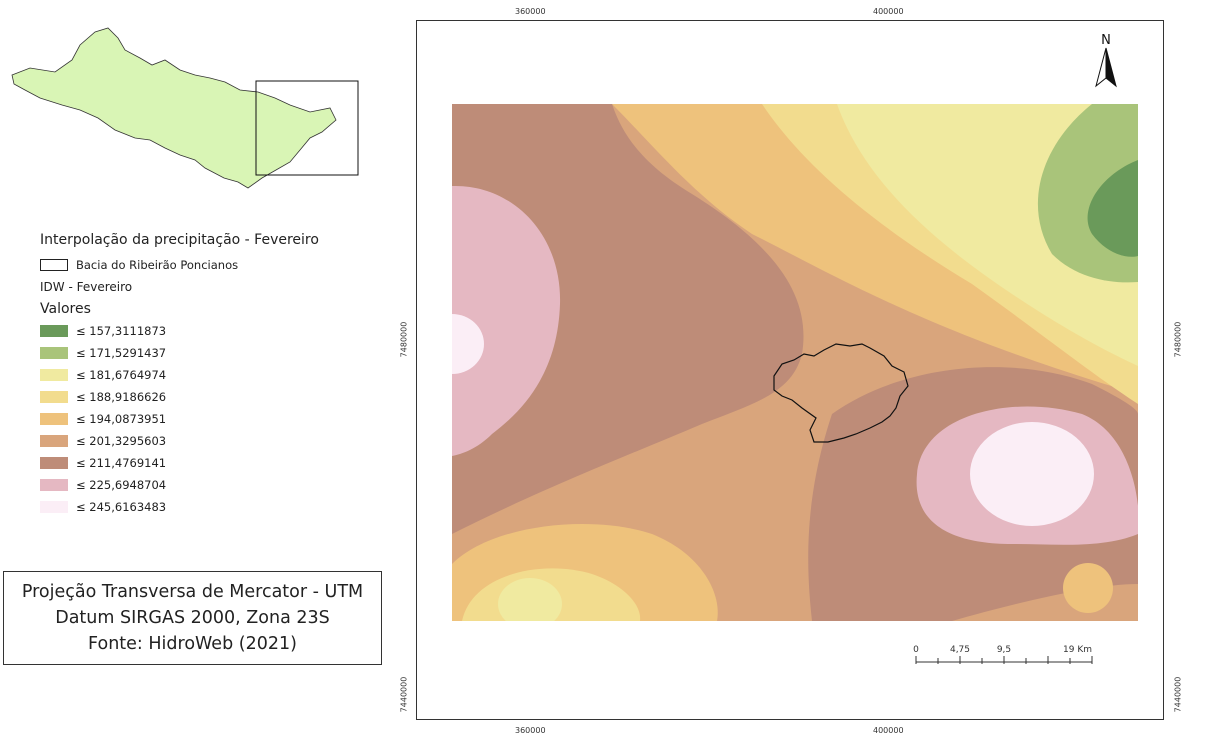  I want to click on legend-class-label: ≤ 201,3295603, so click(121, 441).